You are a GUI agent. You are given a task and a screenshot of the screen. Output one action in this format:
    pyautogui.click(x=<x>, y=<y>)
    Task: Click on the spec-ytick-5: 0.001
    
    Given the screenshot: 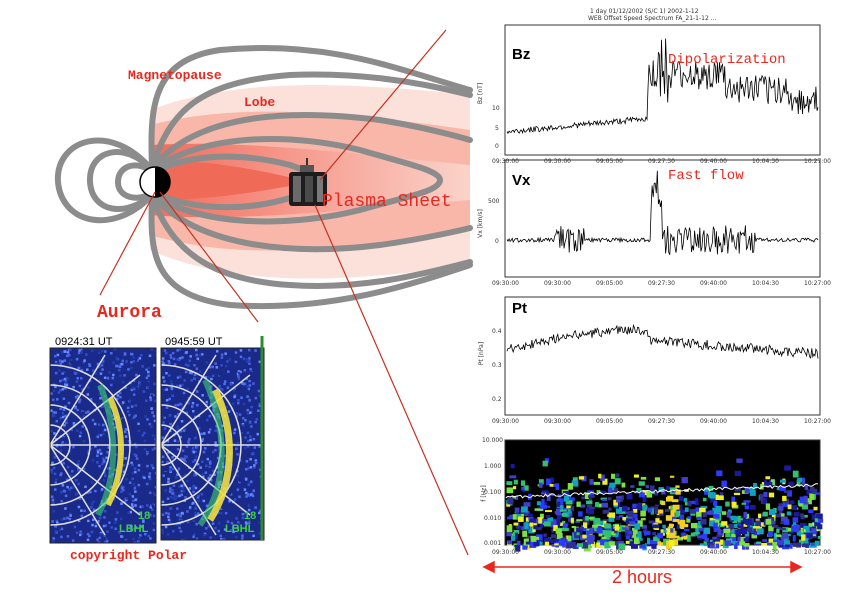 What is the action you would take?
    pyautogui.click(x=493, y=543)
    